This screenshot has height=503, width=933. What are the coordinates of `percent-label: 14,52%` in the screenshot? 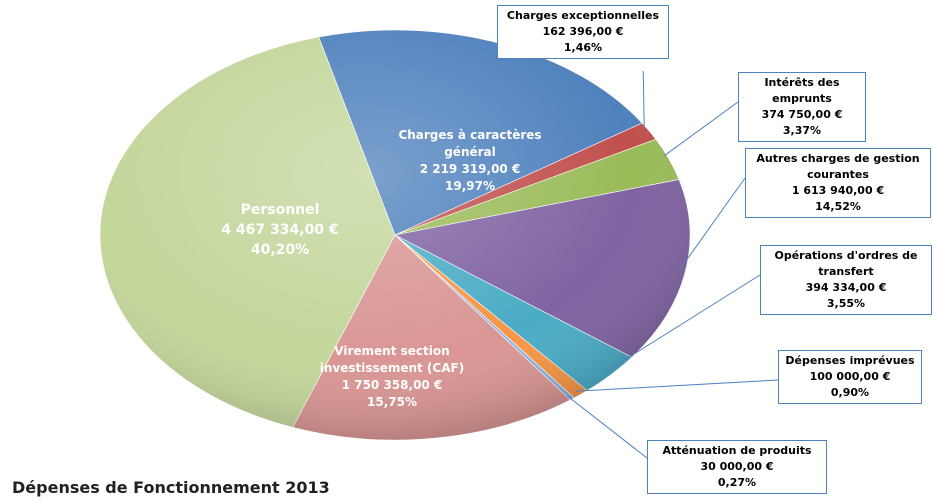 It's located at (838, 206).